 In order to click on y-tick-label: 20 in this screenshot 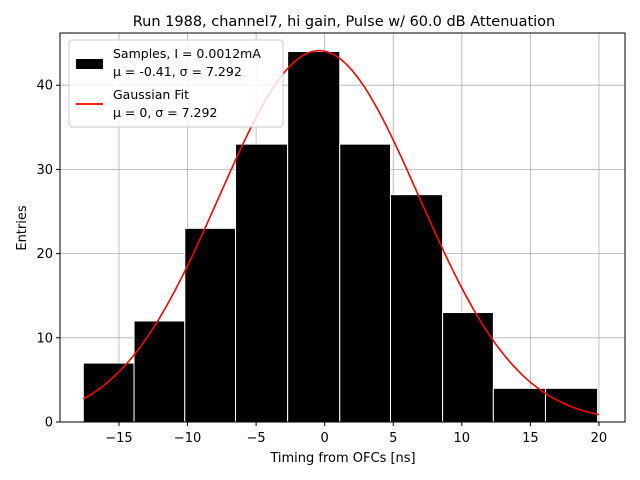, I will do `click(44, 254)`.